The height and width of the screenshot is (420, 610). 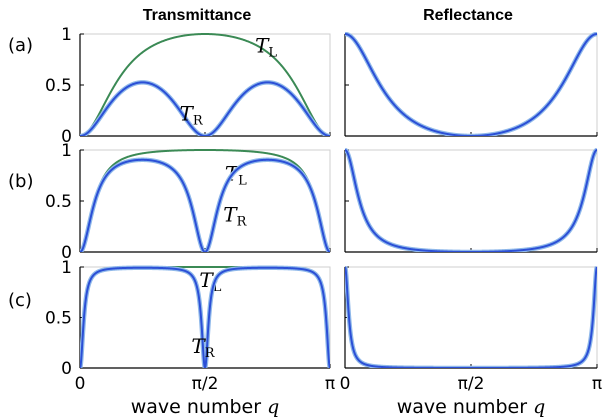 What do you see at coordinates (20, 300) in the screenshot?
I see `panel-label-c: (c)` at bounding box center [20, 300].